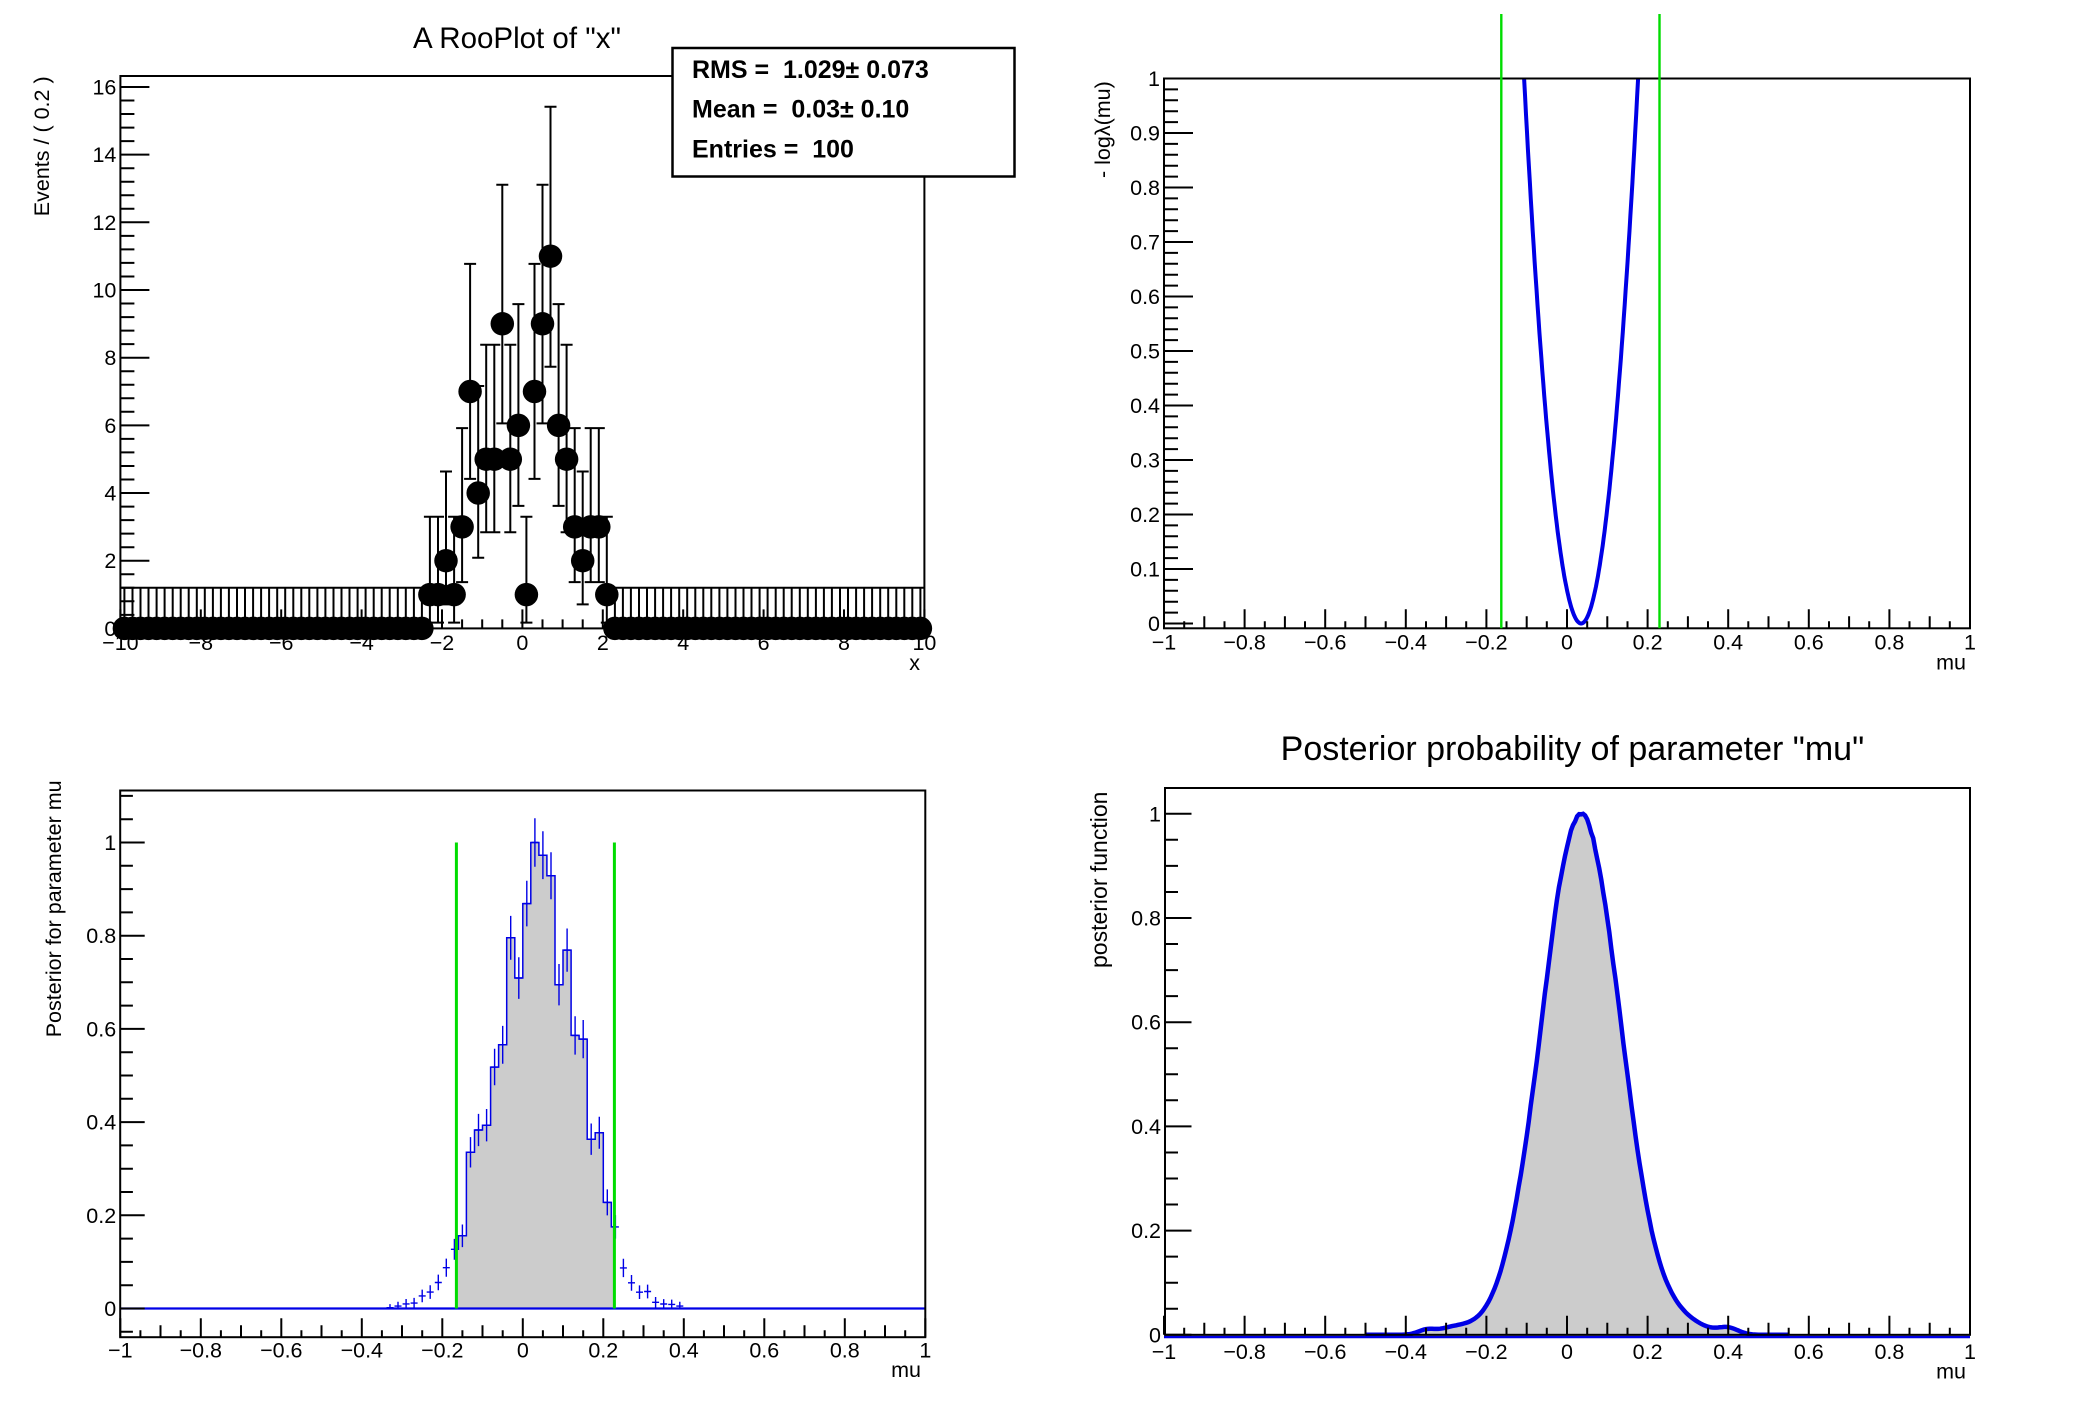 This screenshot has height=1416, width=2088. What do you see at coordinates (442, 643) in the screenshot?
I see `svg-text: −2` at bounding box center [442, 643].